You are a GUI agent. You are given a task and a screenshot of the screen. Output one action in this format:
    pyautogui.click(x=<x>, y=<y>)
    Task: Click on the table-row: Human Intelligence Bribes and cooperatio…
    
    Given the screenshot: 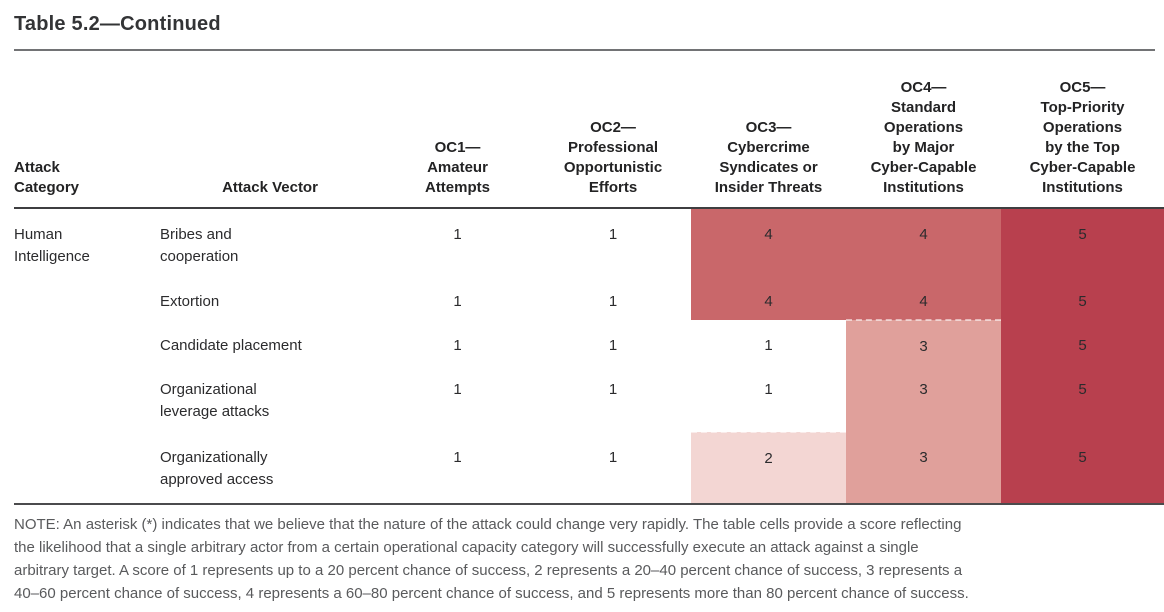 What is the action you would take?
    pyautogui.click(x=589, y=242)
    